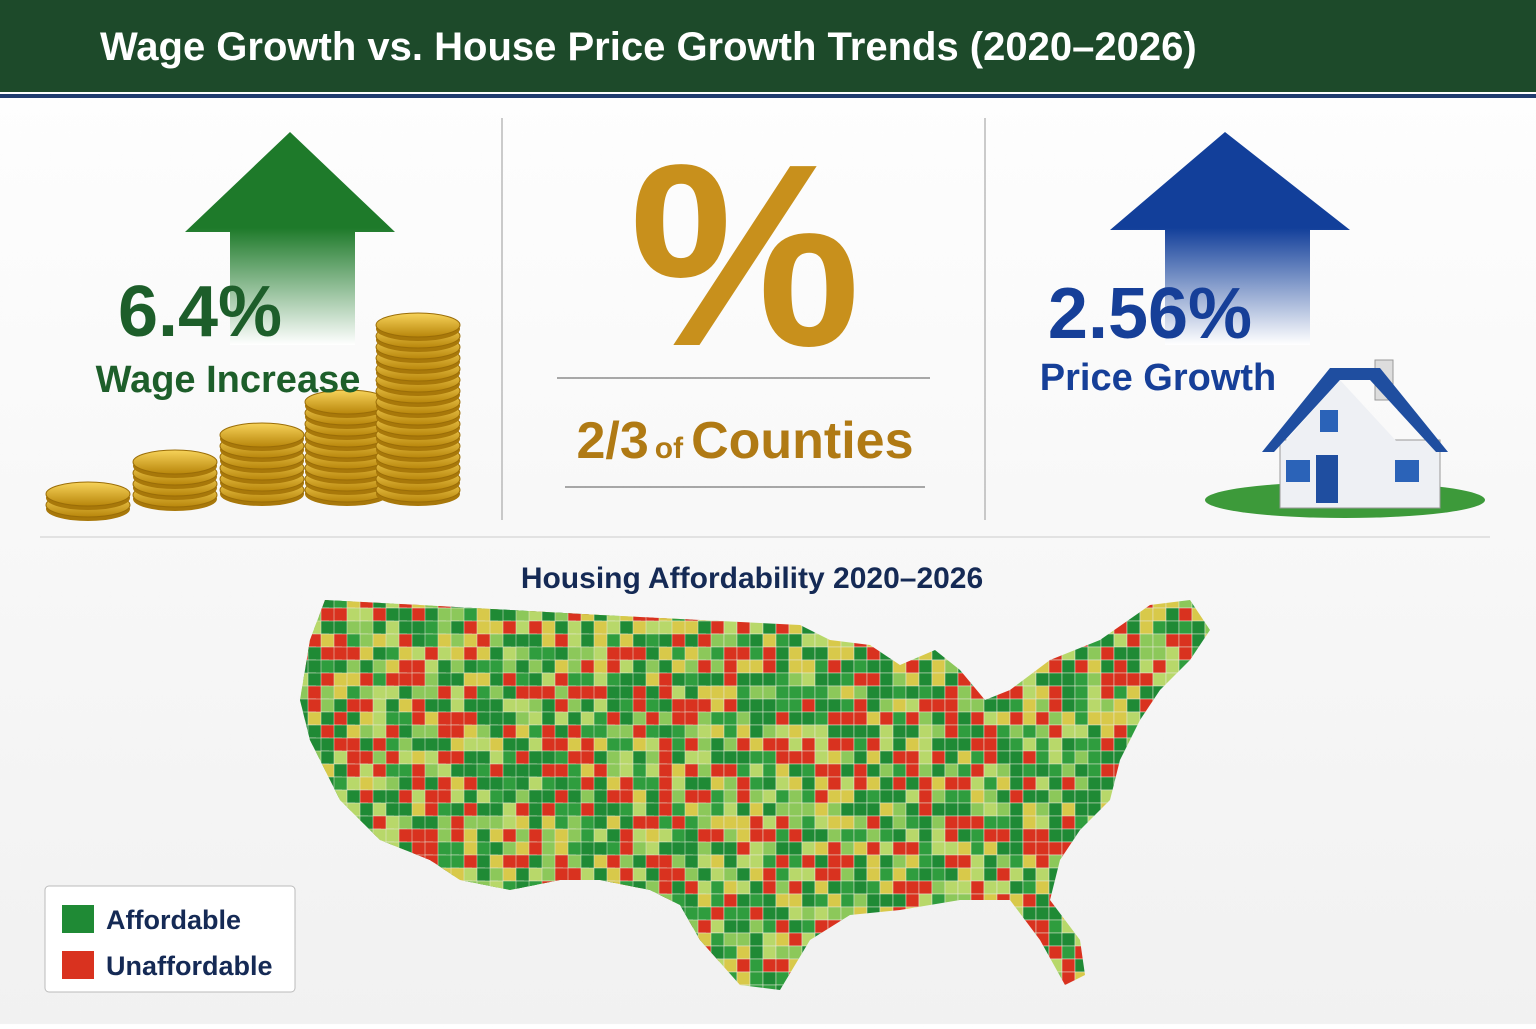 The image size is (1536, 1029). What do you see at coordinates (744, 256) in the screenshot?
I see `percent-symbol: %` at bounding box center [744, 256].